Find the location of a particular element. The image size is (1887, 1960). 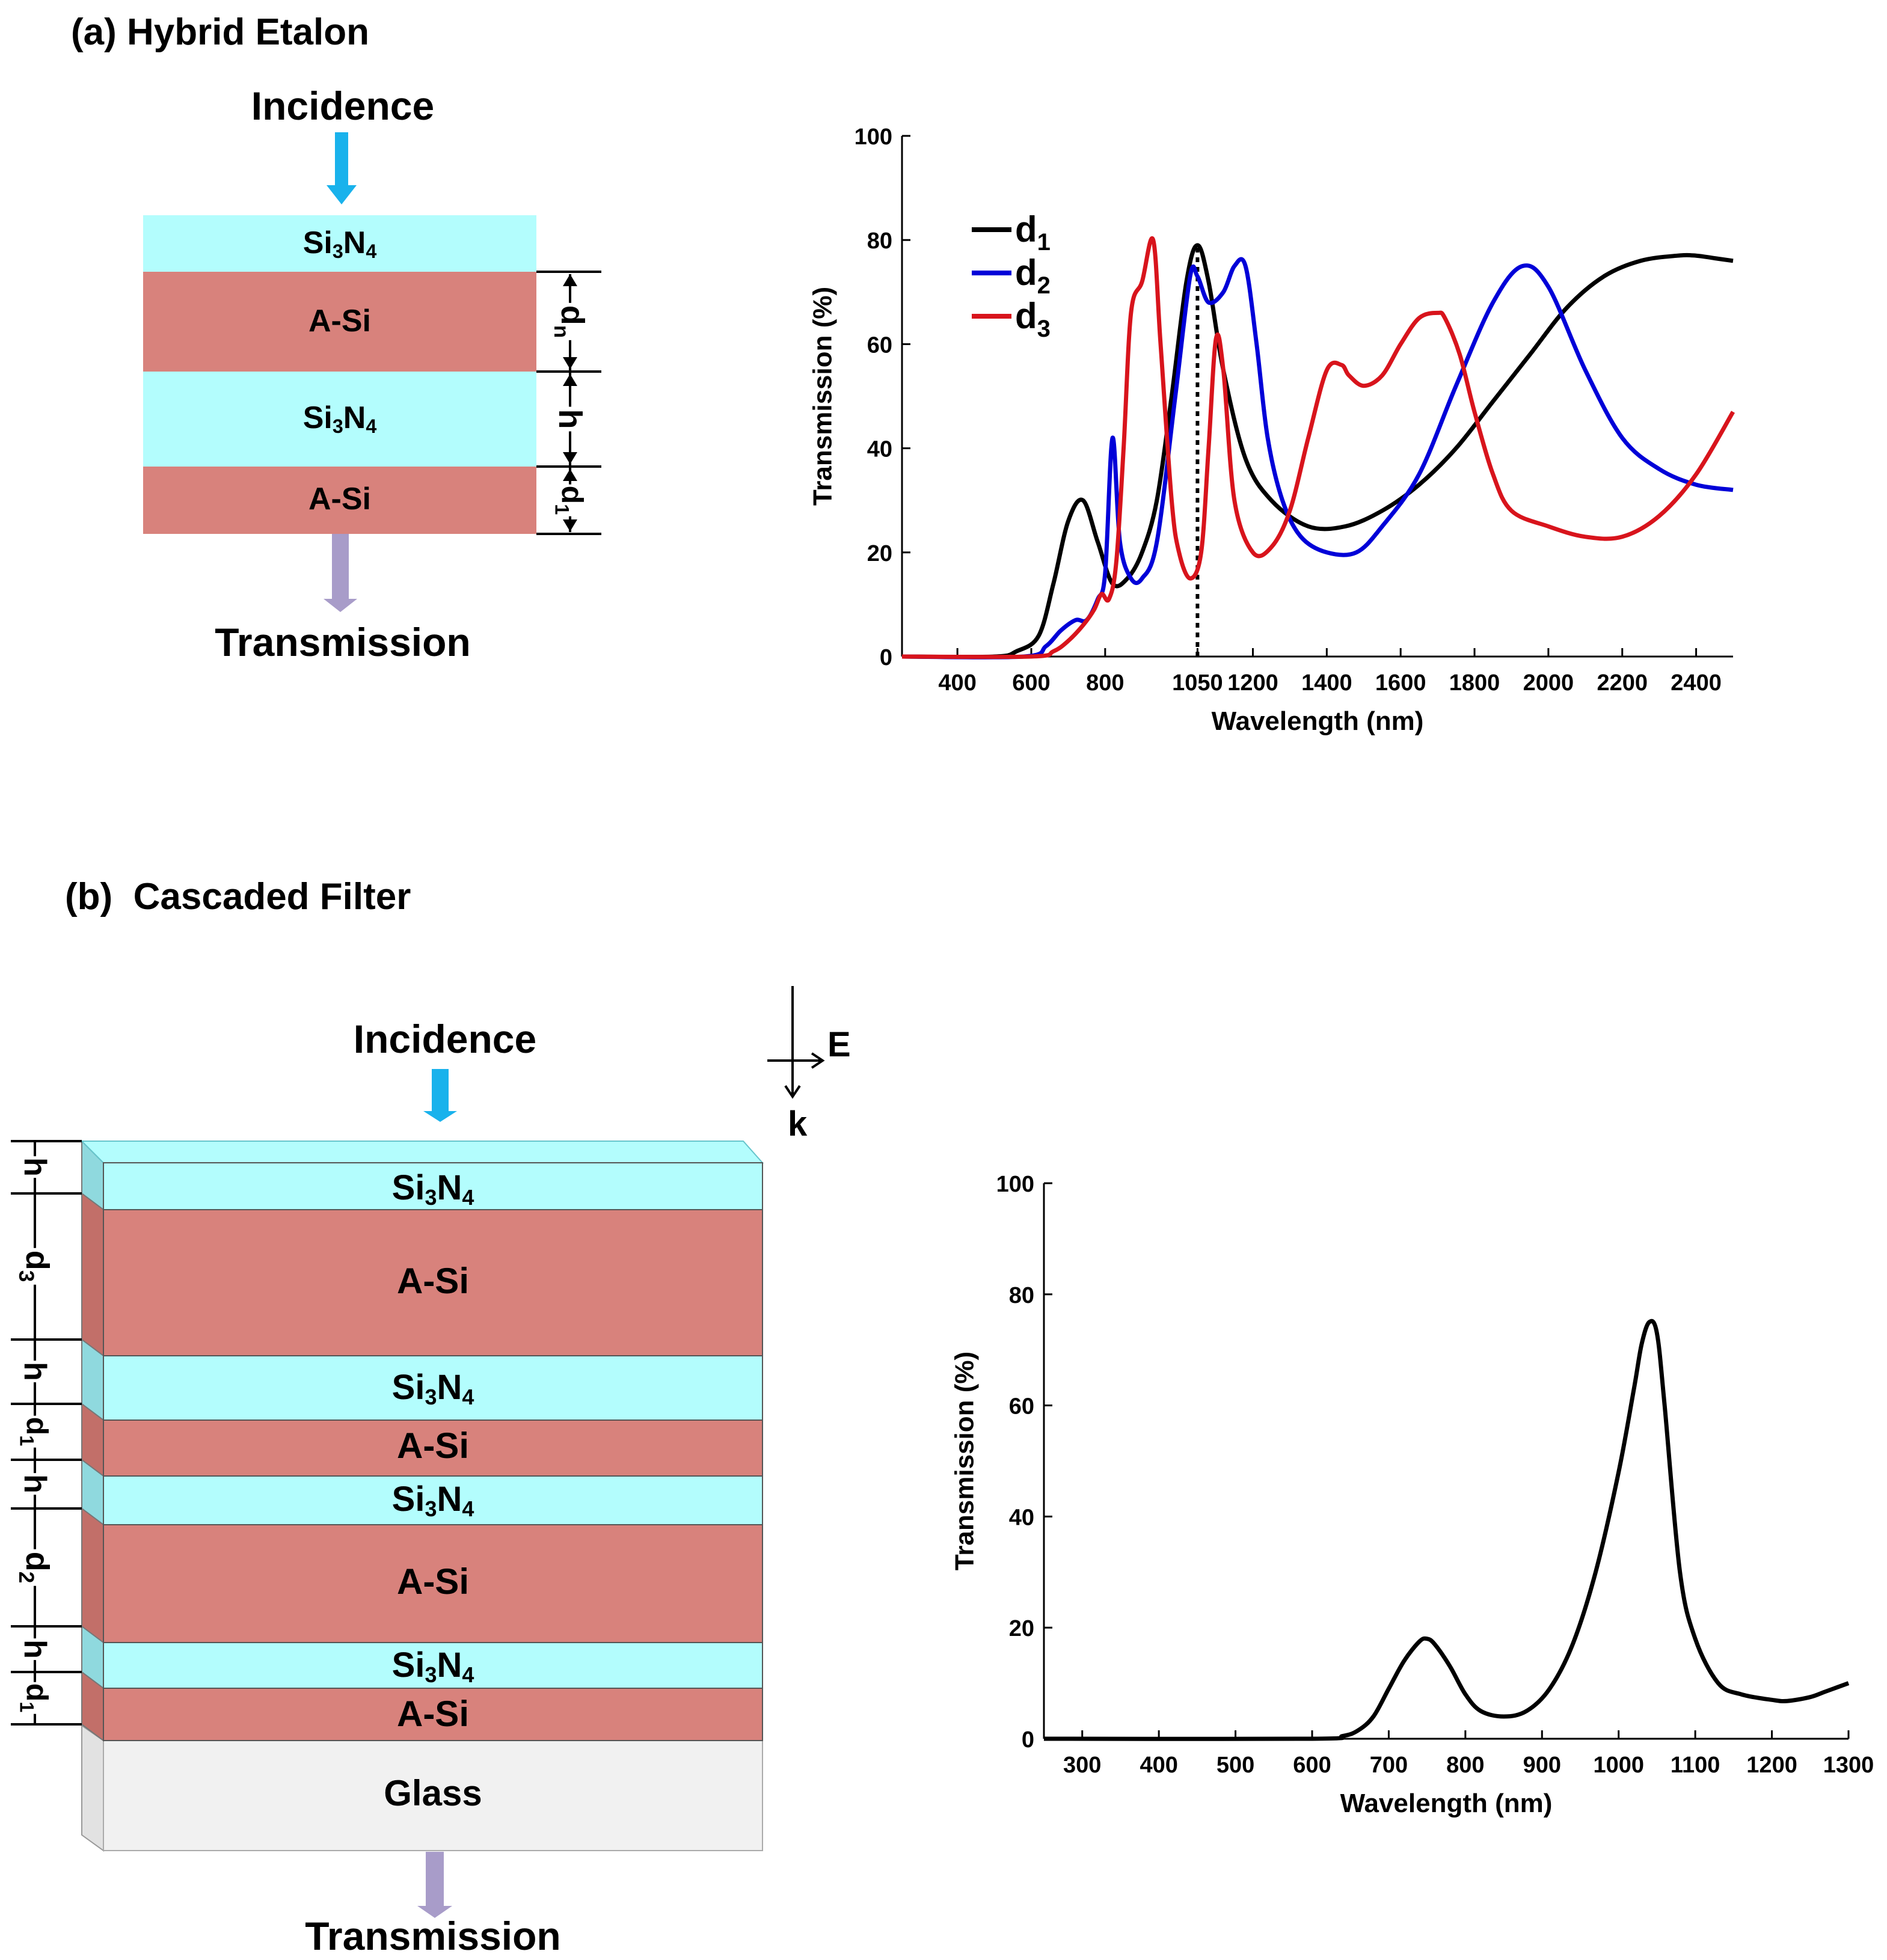

panel-a-structure is located at coordinates (372, 372).